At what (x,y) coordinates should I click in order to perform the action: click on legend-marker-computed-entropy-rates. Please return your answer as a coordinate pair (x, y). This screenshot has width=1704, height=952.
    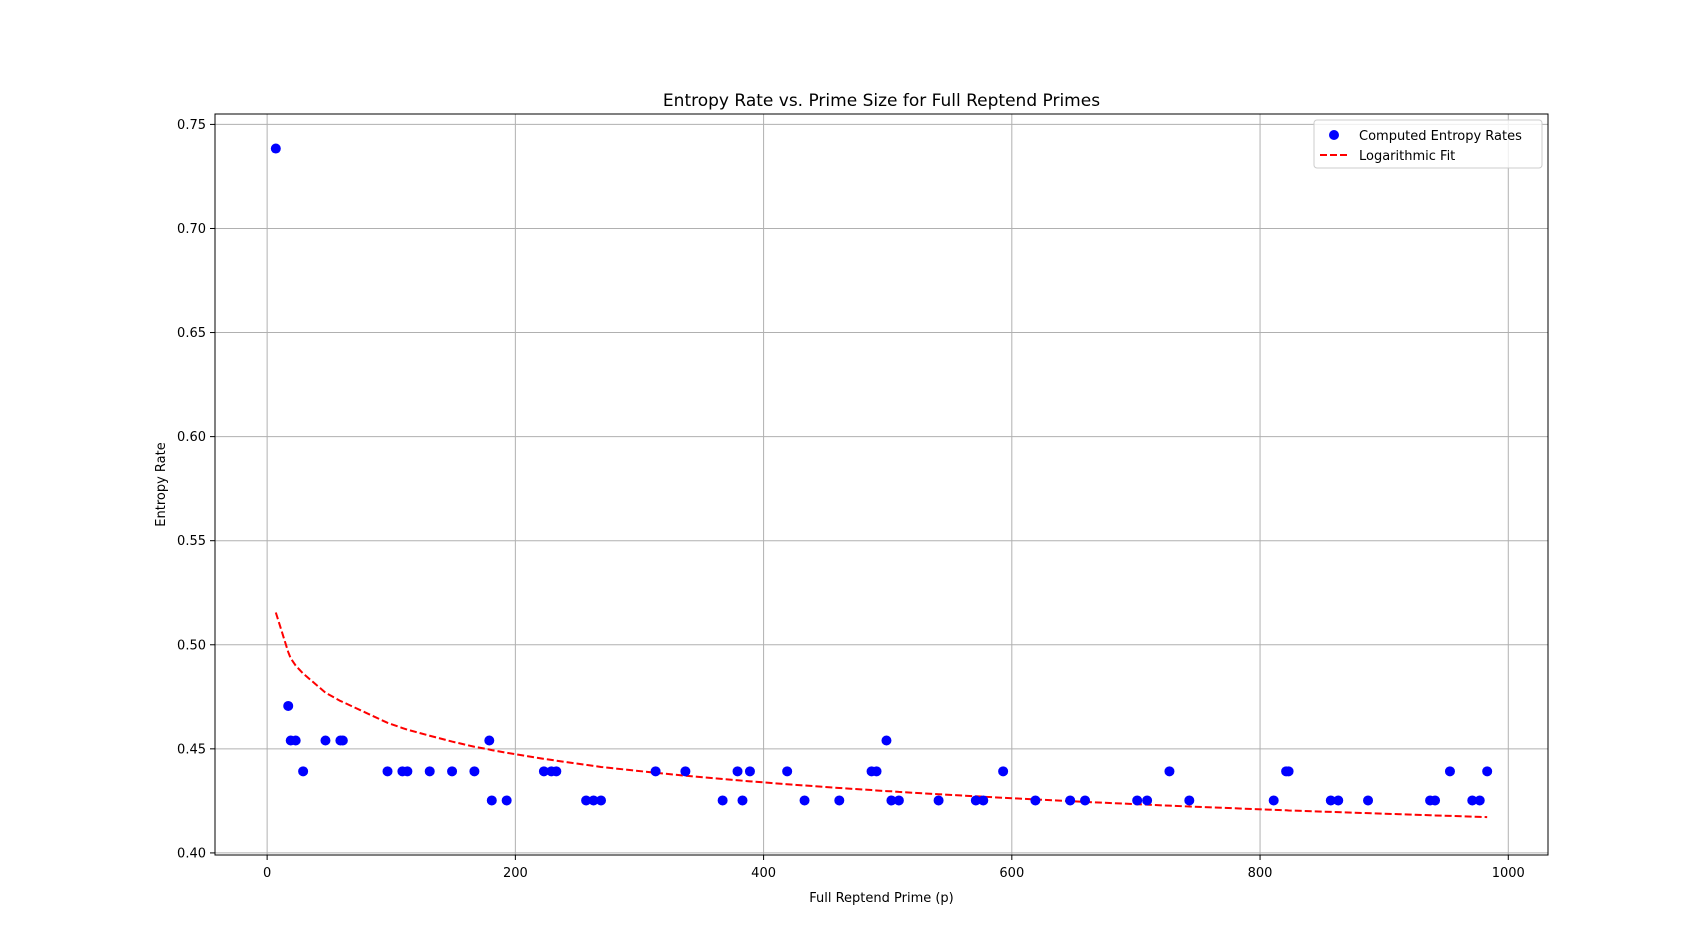
    Looking at the image, I should click on (1334, 135).